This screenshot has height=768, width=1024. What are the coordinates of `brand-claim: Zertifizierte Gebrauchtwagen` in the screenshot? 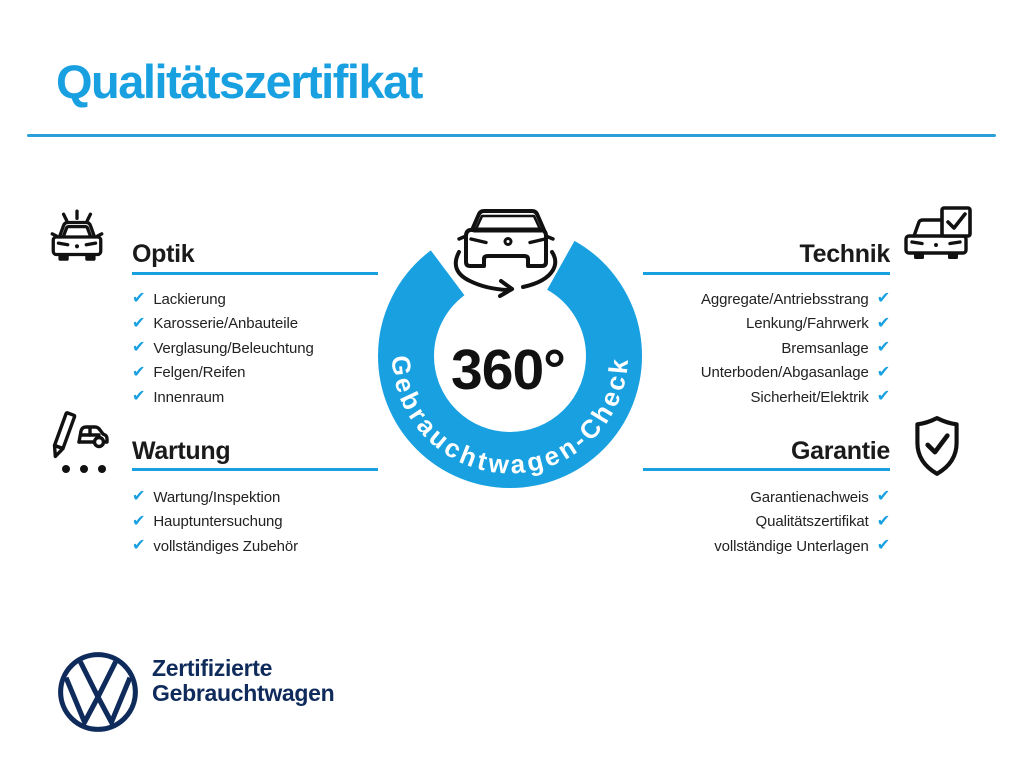 It's located at (243, 680).